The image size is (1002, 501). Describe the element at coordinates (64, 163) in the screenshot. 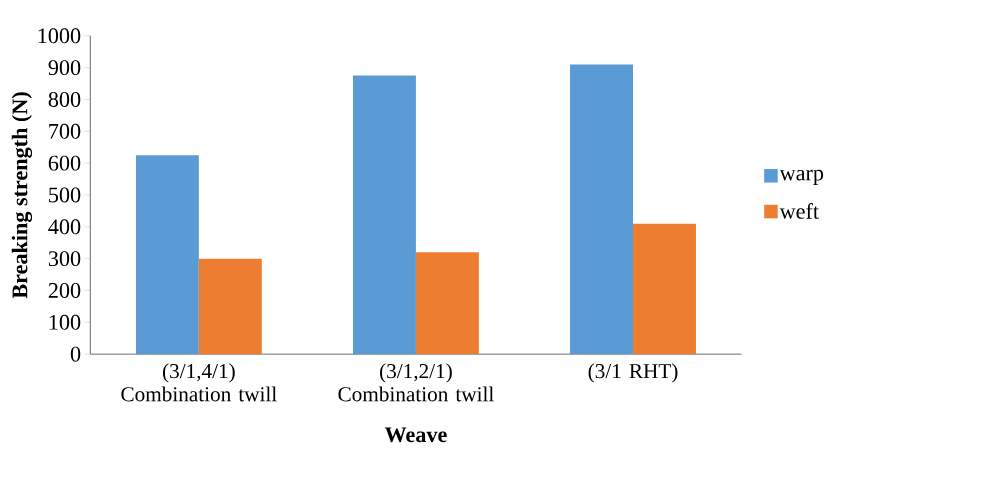

I see `y-tick-label: 600` at that location.